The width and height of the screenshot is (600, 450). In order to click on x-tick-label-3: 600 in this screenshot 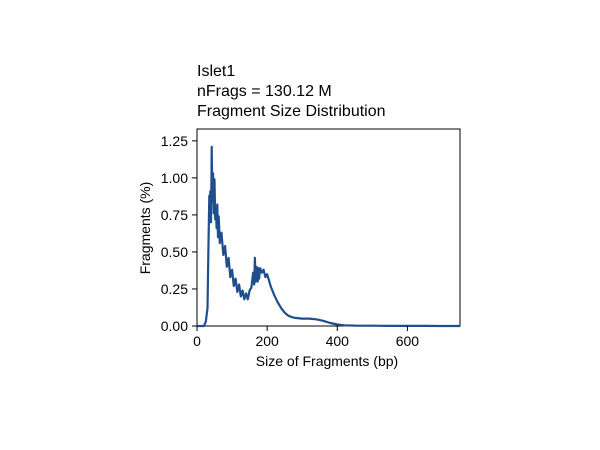, I will do `click(408, 341)`.